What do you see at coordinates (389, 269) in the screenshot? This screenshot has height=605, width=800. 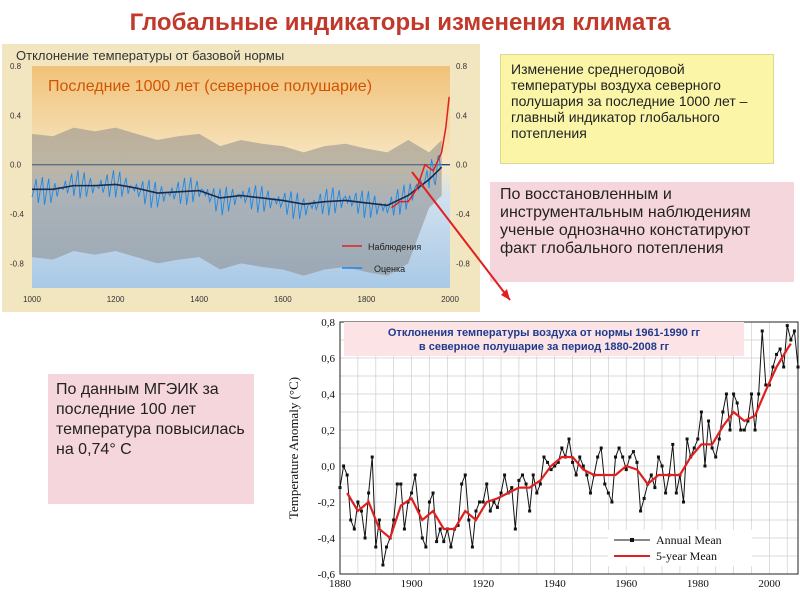 I see `legend-label-estimate: Оценка` at bounding box center [389, 269].